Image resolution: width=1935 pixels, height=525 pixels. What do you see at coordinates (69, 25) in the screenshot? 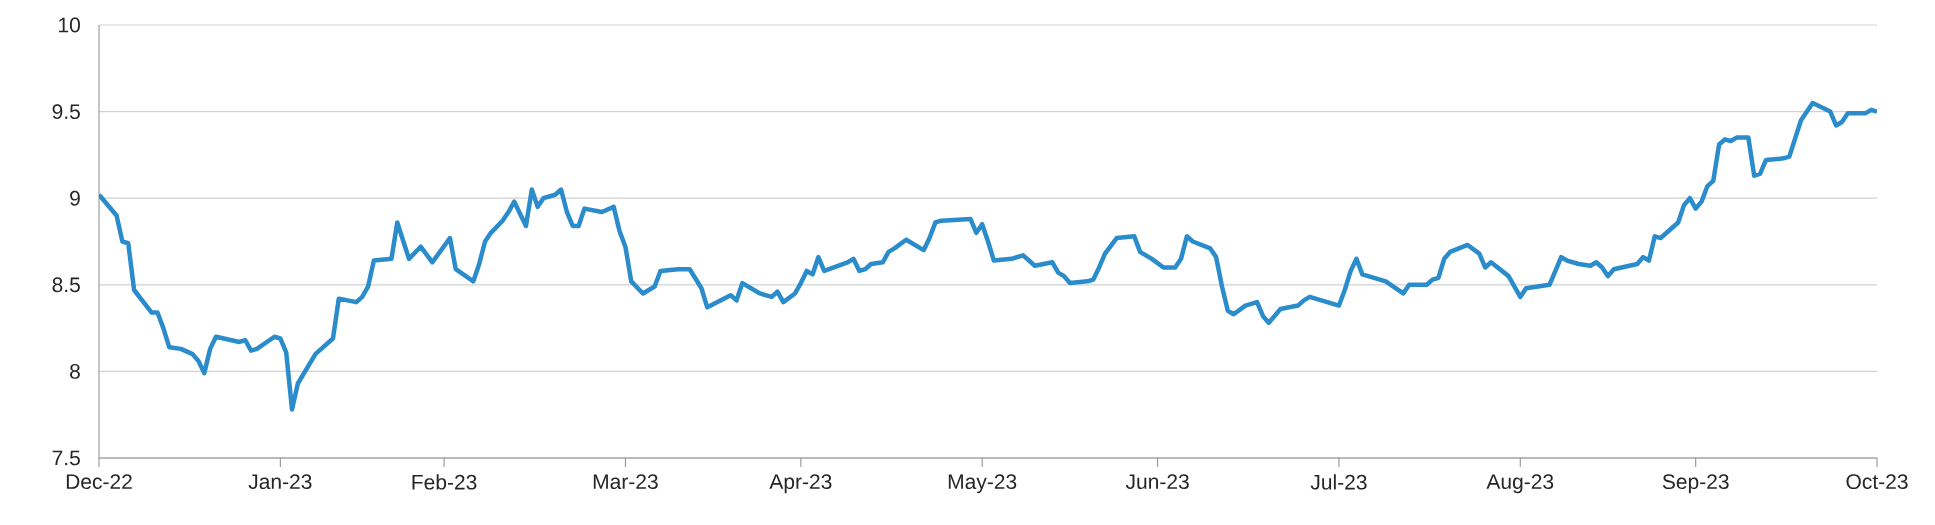
I see `y-tick-label: 10` at bounding box center [69, 25].